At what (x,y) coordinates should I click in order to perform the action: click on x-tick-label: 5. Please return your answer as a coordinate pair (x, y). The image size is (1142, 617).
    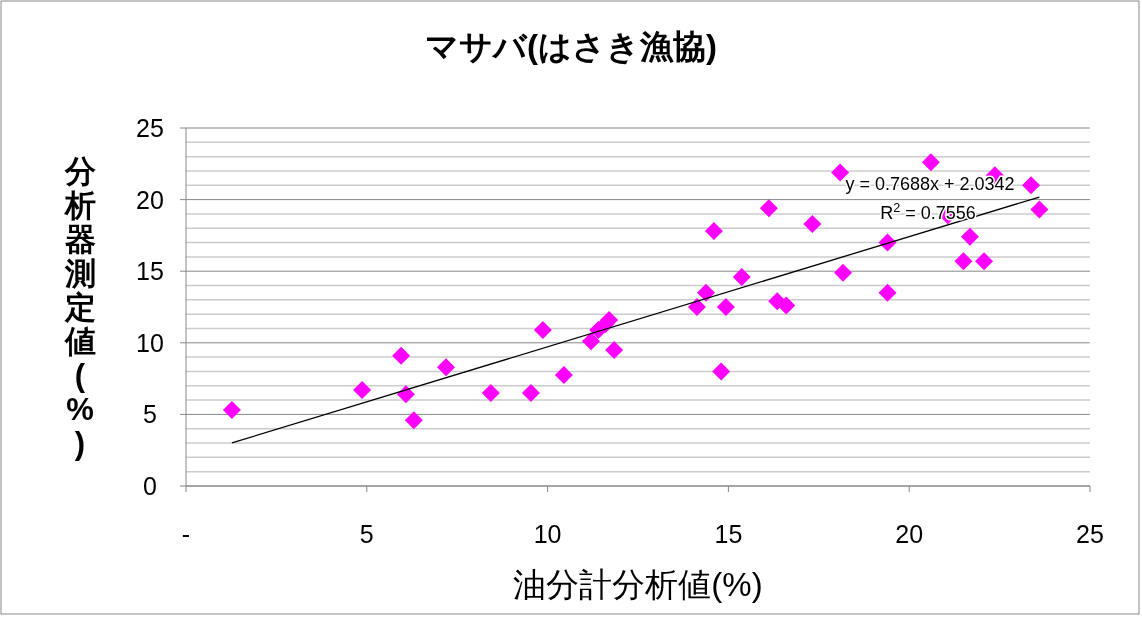
    Looking at the image, I should click on (366, 534).